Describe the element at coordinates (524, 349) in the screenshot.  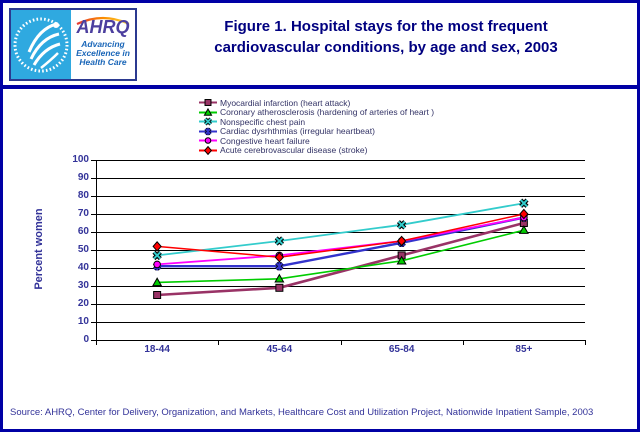
I see `x-tick-label: 85+` at that location.